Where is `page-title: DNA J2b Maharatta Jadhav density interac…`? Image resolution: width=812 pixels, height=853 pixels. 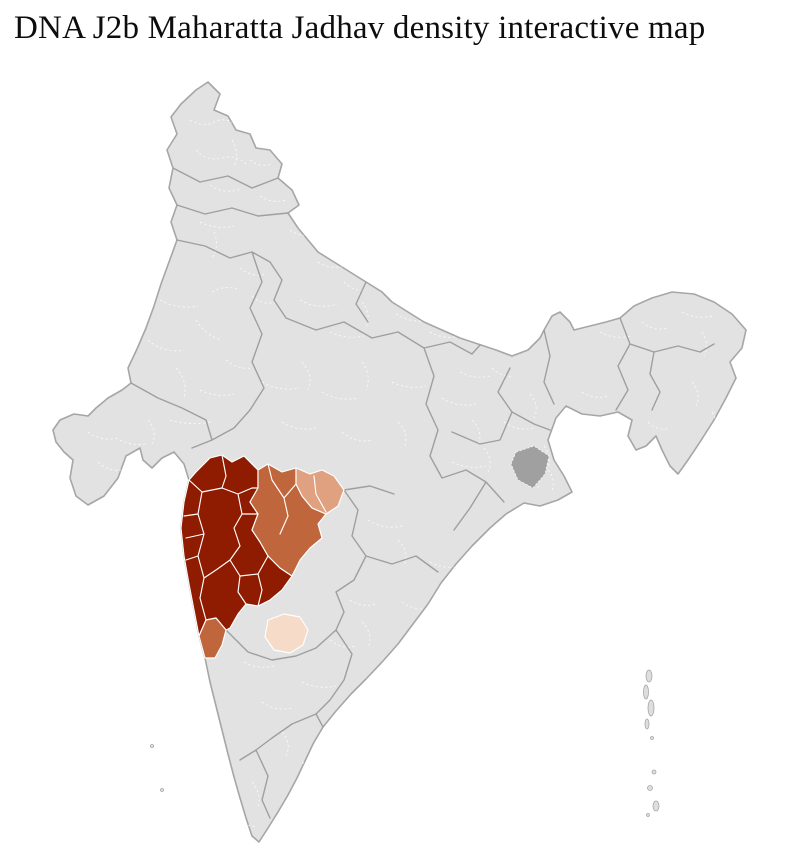 page-title: DNA J2b Maharatta Jadhav density interac… is located at coordinates (360, 28).